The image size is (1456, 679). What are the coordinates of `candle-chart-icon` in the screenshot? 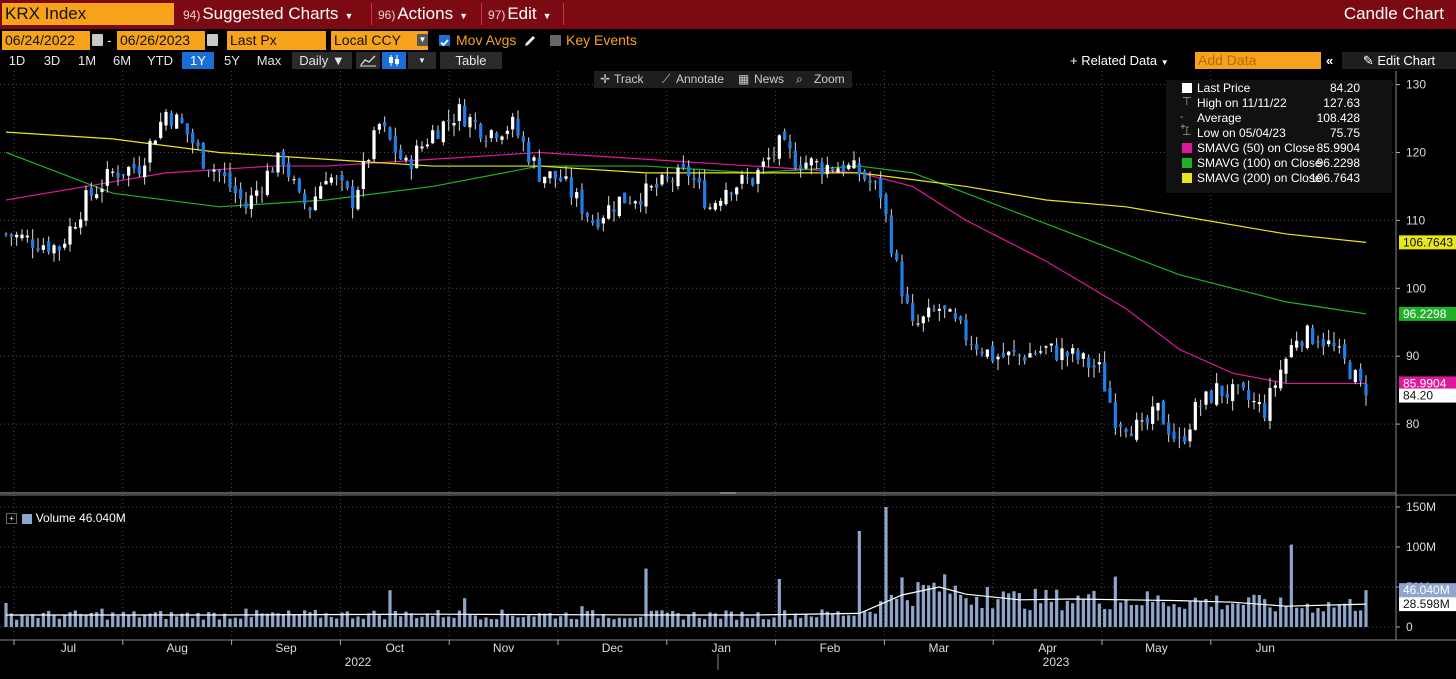 It's located at (394, 60).